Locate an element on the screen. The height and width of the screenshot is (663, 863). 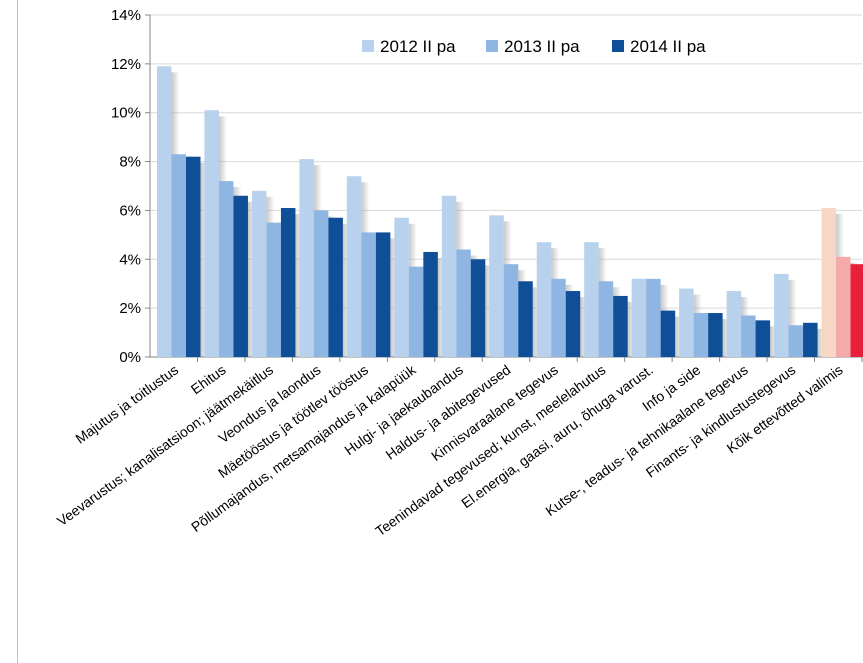
y-tick-label: 2% is located at coordinates (130, 308).